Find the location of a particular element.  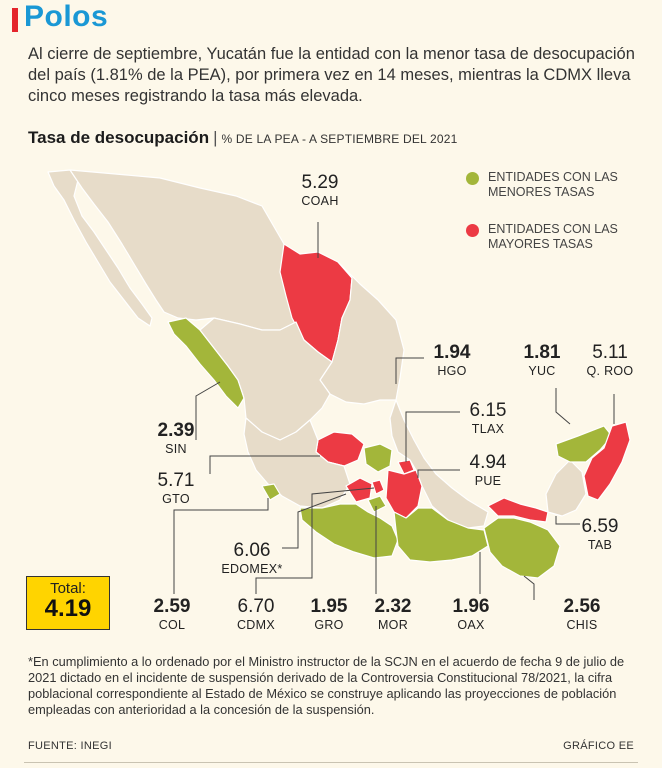

name-tab: TAB is located at coordinates (600, 545).